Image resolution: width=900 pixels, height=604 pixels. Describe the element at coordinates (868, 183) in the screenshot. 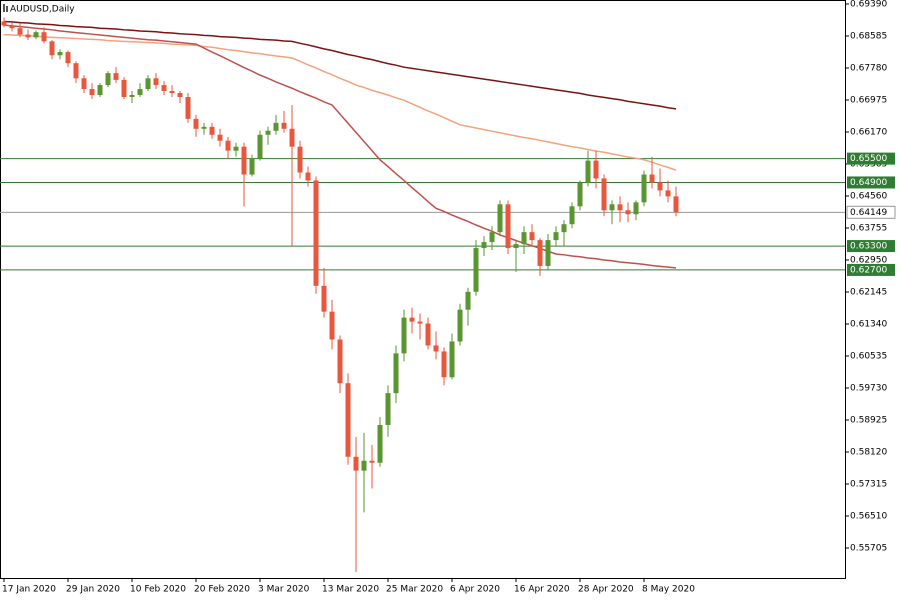

I see `level-label: 0.64900` at that location.